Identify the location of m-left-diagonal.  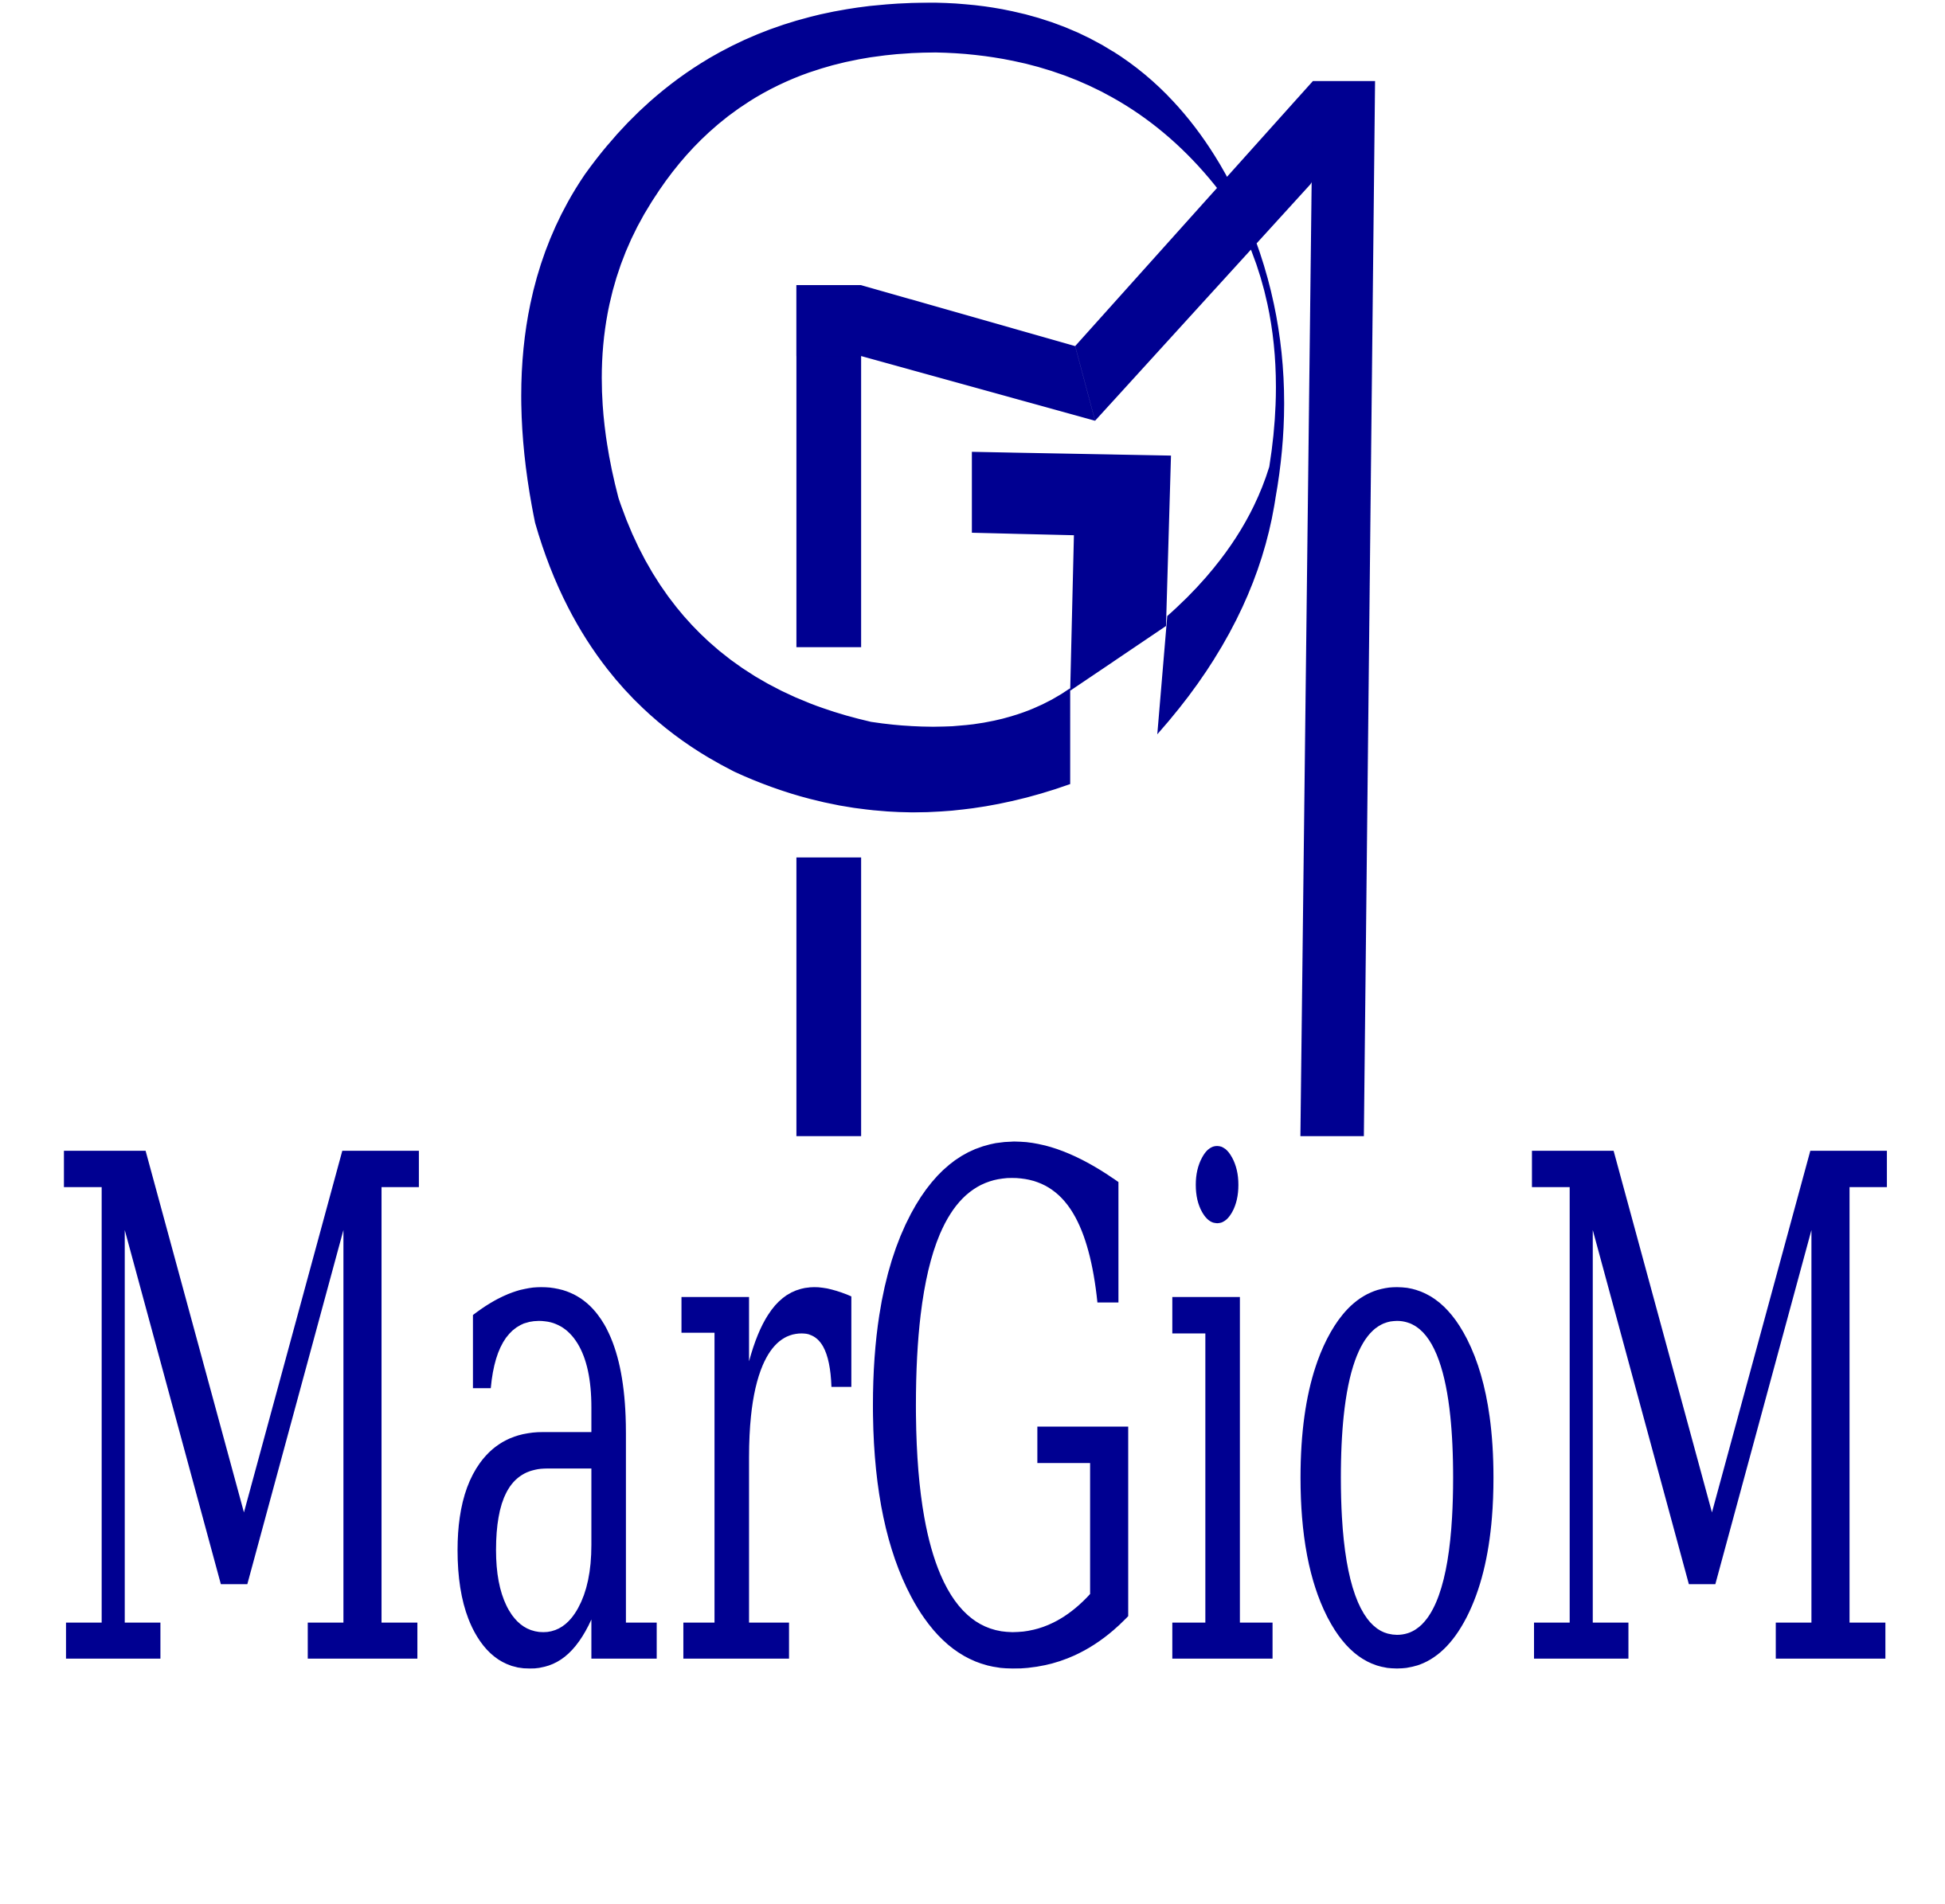
(945, 353).